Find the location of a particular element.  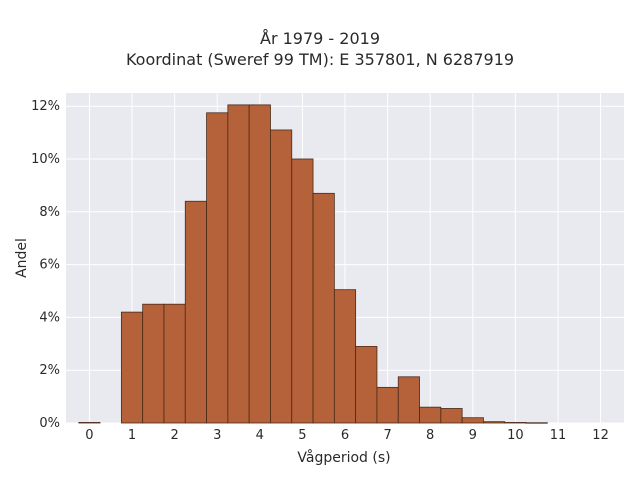

x-tick-label: 5 is located at coordinates (302, 435).